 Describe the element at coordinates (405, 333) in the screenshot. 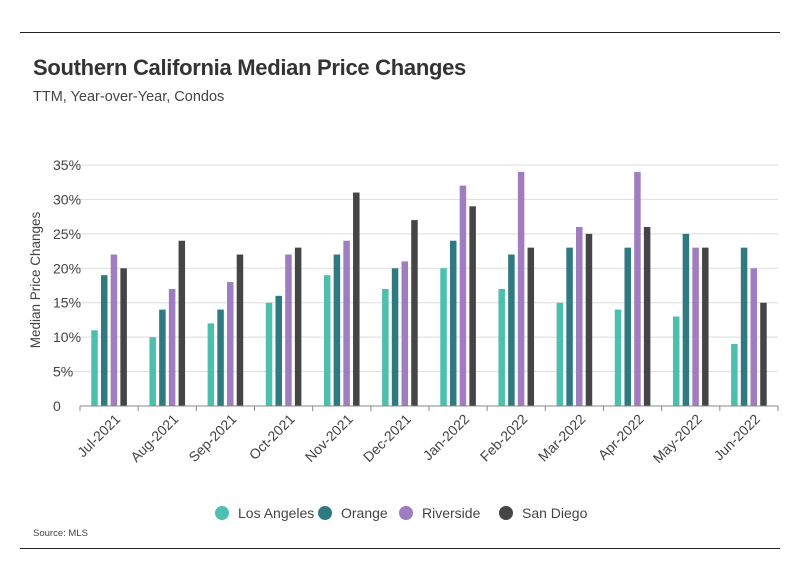

I see `bar-riverside-dec-2021` at that location.